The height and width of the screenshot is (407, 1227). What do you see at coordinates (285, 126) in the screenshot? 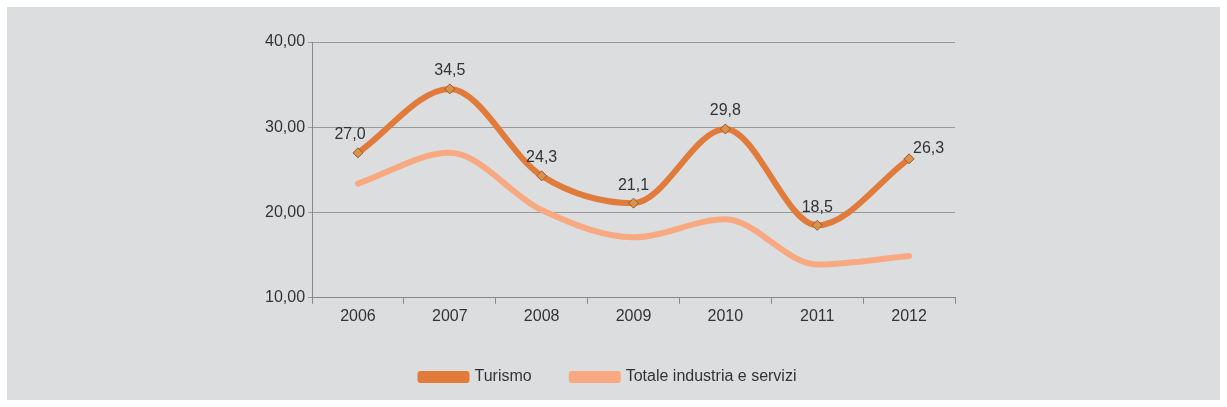
I see `y-tick-label: 30,00` at bounding box center [285, 126].